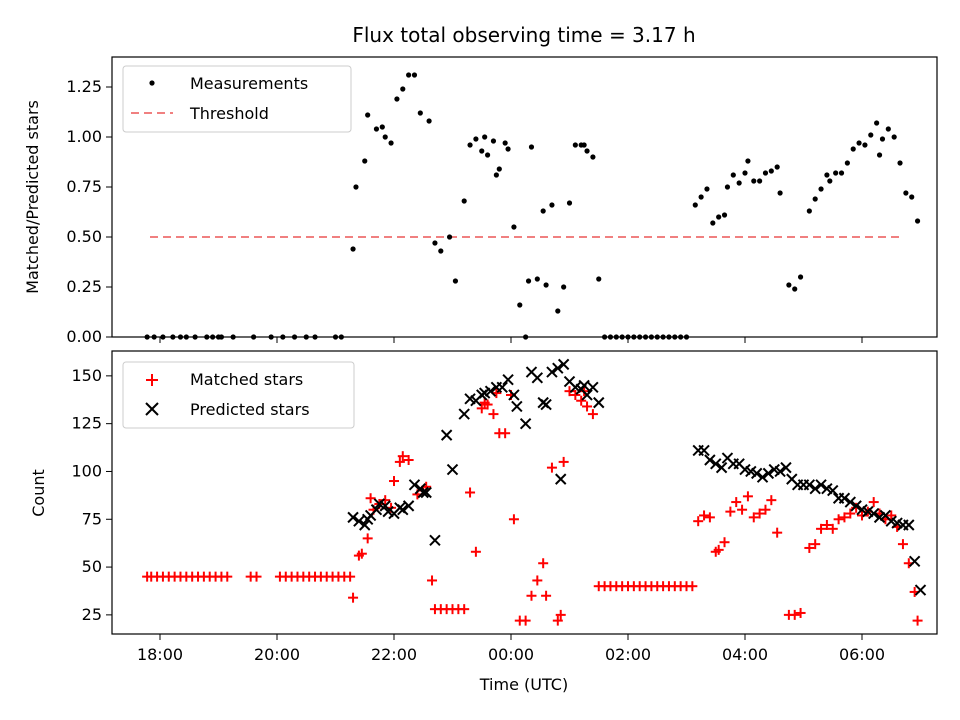 The width and height of the screenshot is (960, 720). I want to click on x-tick-label: 02:00, so click(628, 654).